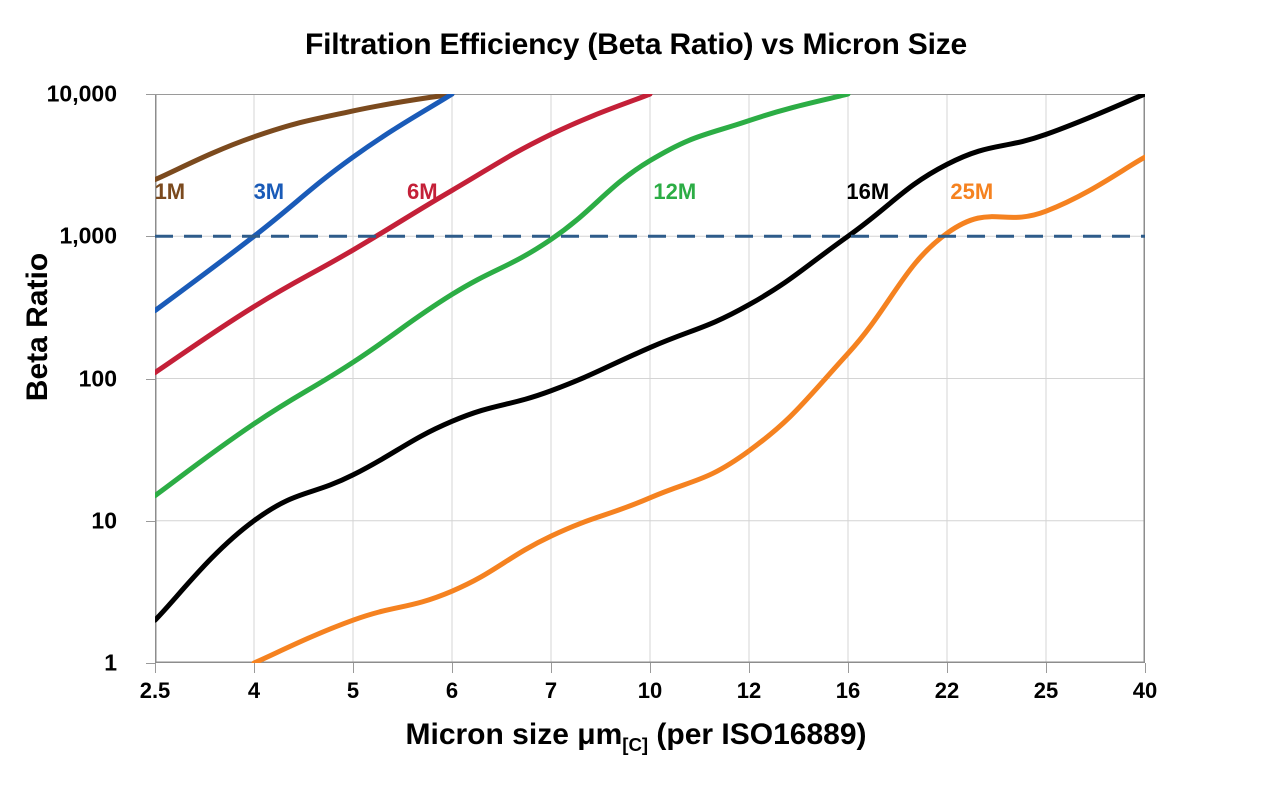 This screenshot has width=1272, height=790. What do you see at coordinates (254, 690) in the screenshot?
I see `x-axis-tick-label: 4` at bounding box center [254, 690].